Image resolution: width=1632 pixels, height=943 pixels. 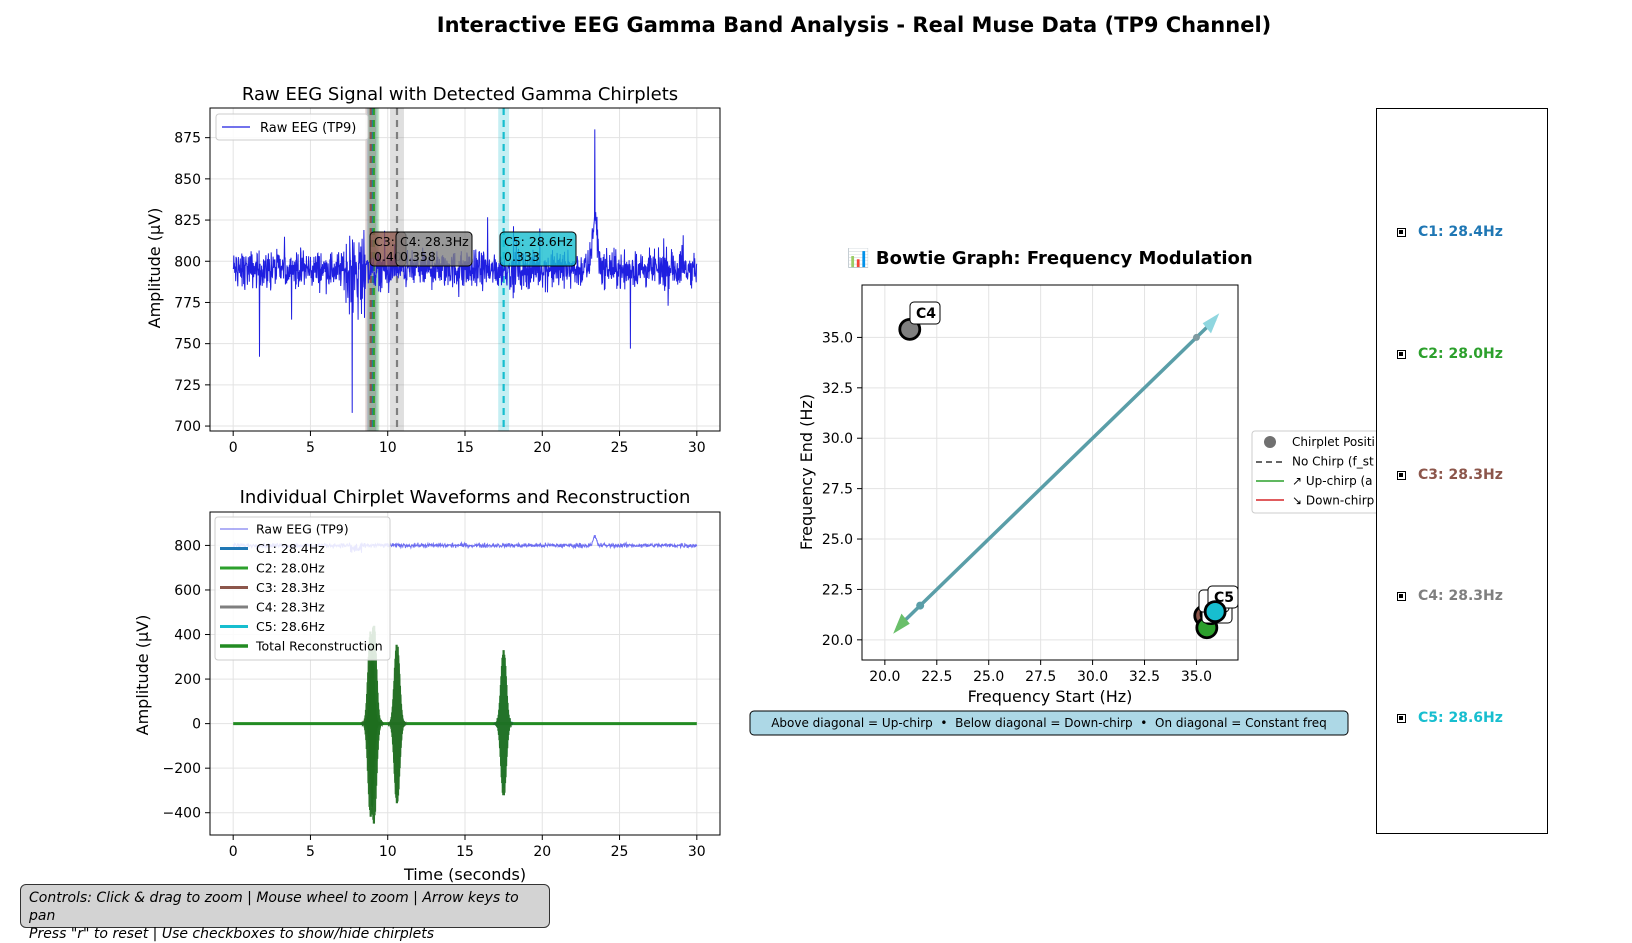 What do you see at coordinates (837, 590) in the screenshot?
I see `y-tick-label: 22.5` at bounding box center [837, 590].